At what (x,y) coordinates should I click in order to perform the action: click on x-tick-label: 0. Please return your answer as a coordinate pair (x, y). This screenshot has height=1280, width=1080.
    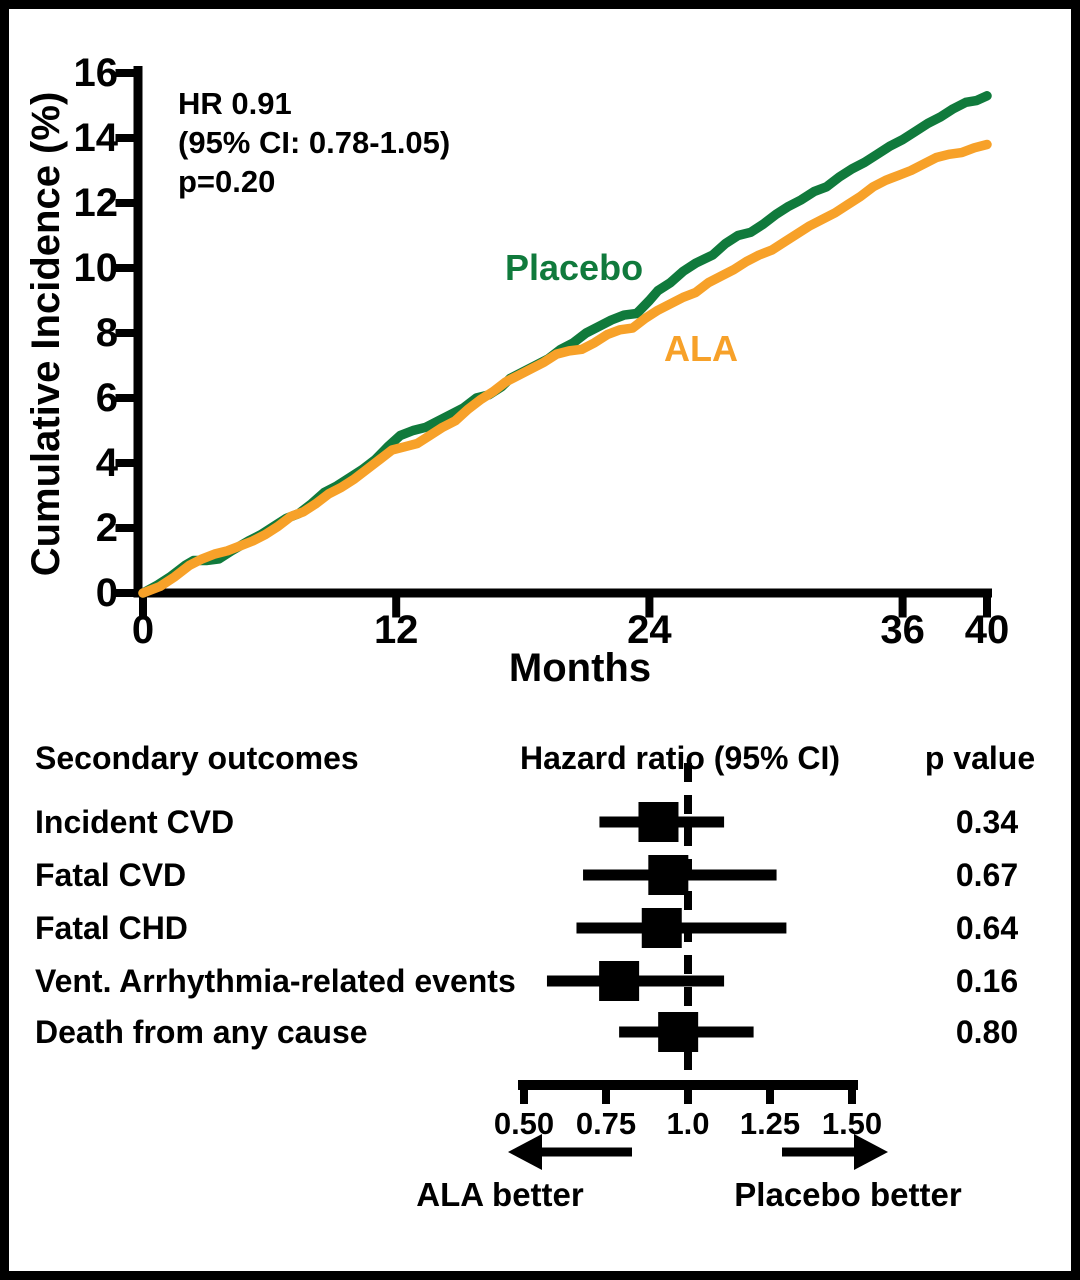
    Looking at the image, I should click on (143, 630).